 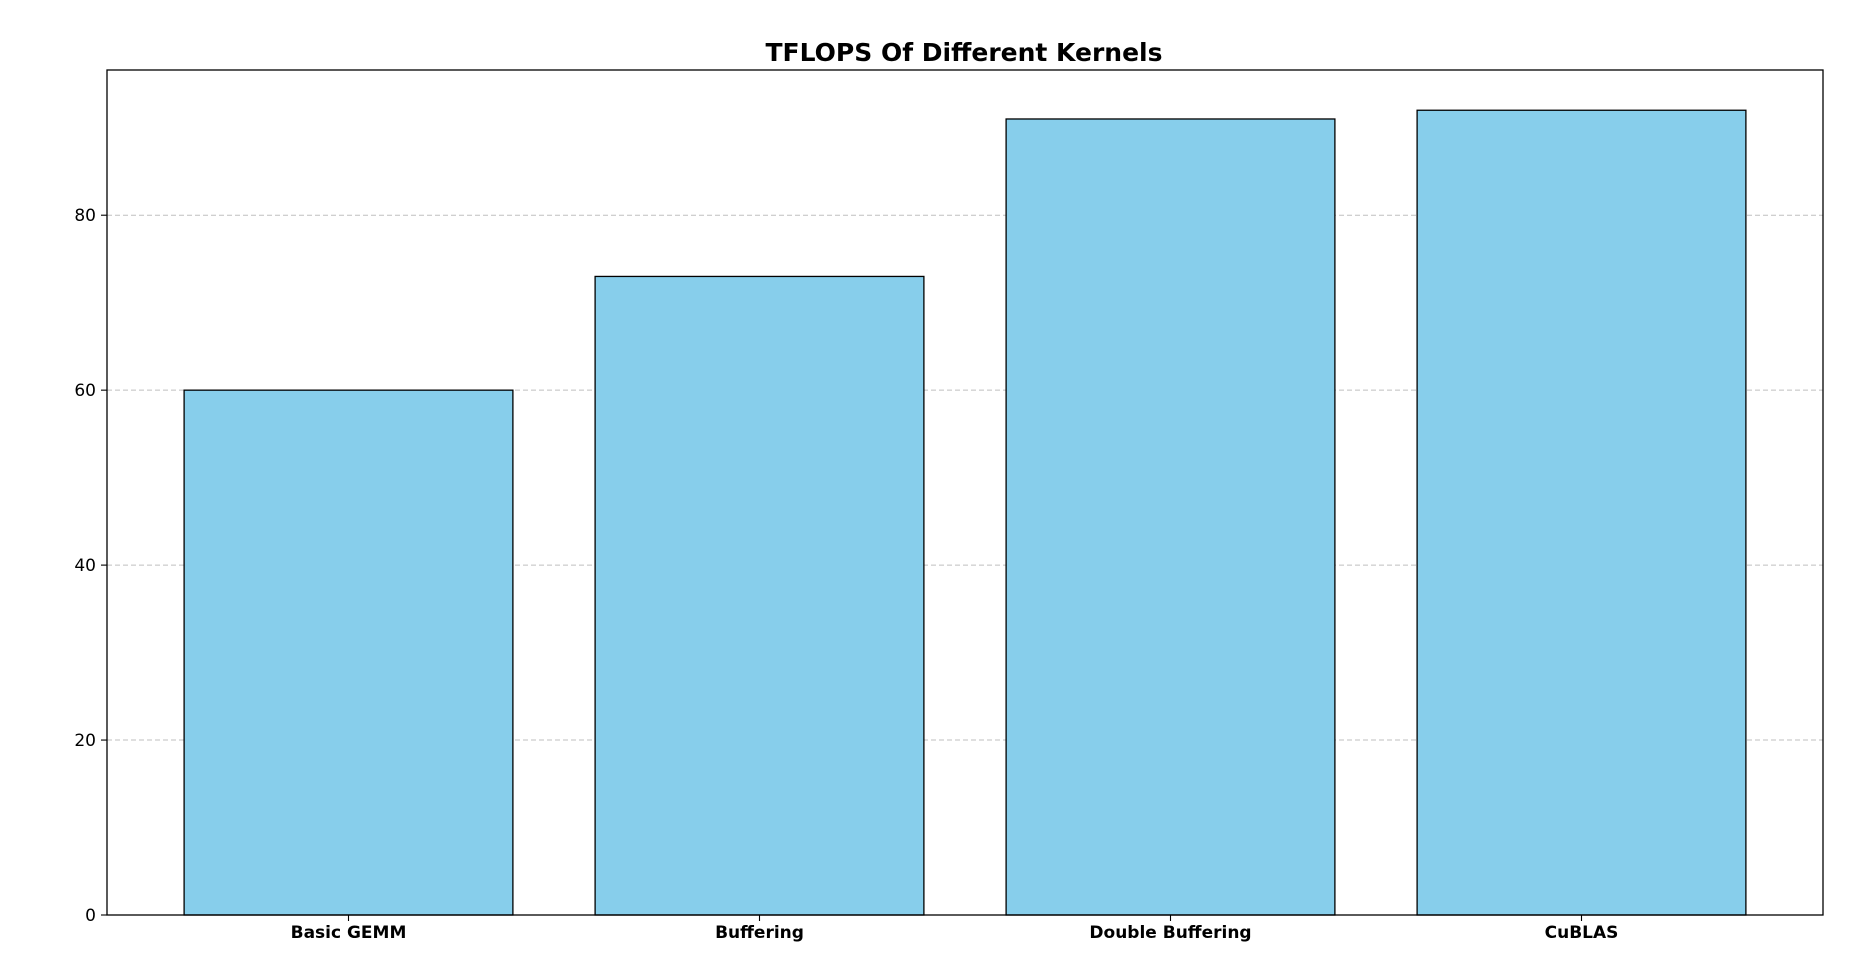 I want to click on y-tick-label: 60, so click(x=85, y=391).